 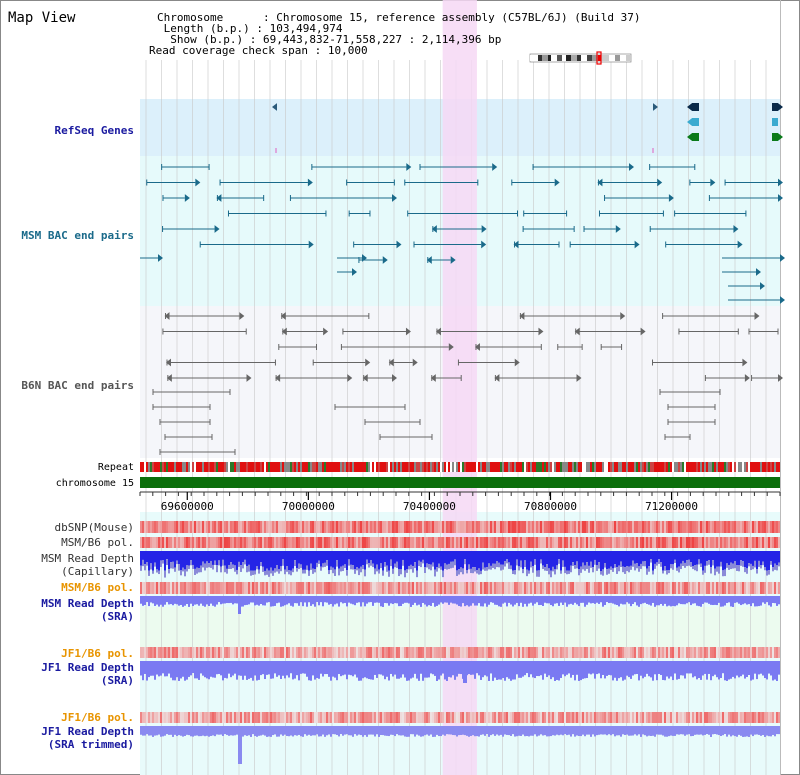 What do you see at coordinates (77, 385) in the screenshot?
I see `b6n-bac-label: B6N BAC end pairs` at bounding box center [77, 385].